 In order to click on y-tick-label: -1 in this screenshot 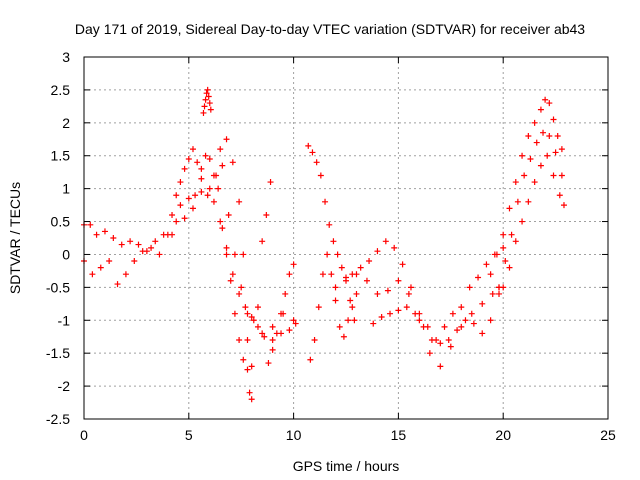, I will do `click(64, 320)`.